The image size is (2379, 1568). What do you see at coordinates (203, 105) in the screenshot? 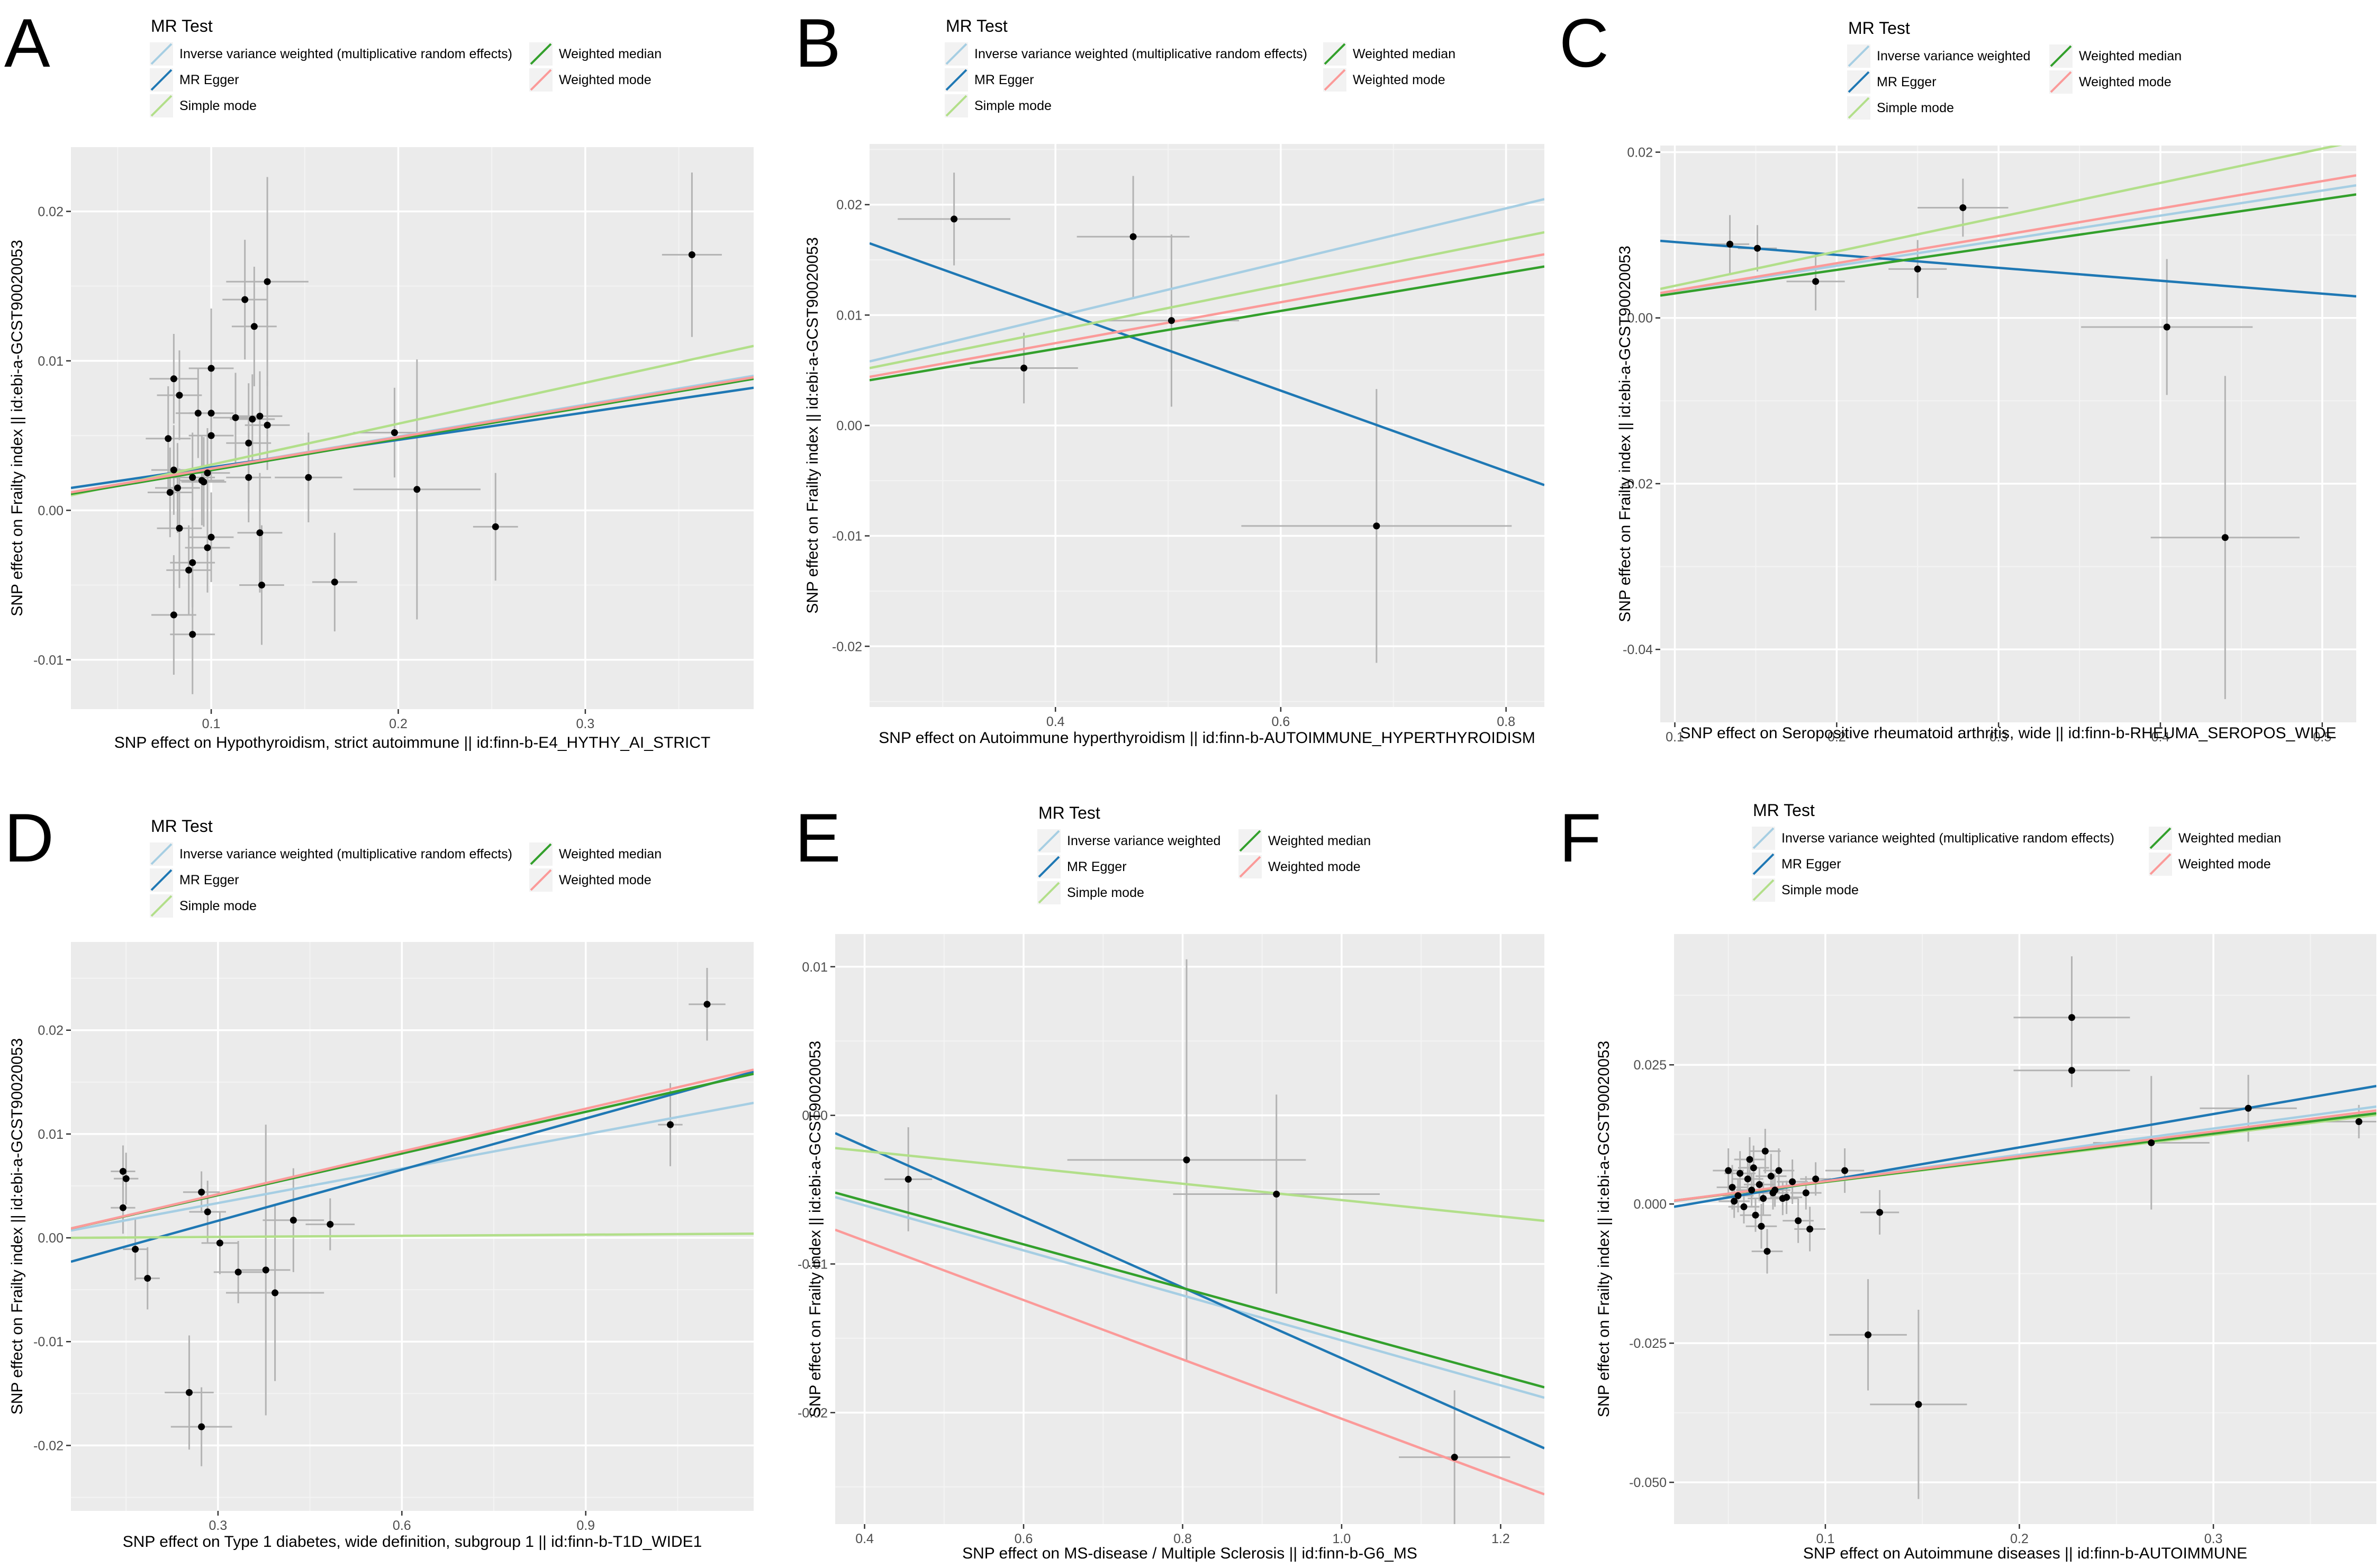
I see `legend-entry: Simple mode` at bounding box center [203, 105].